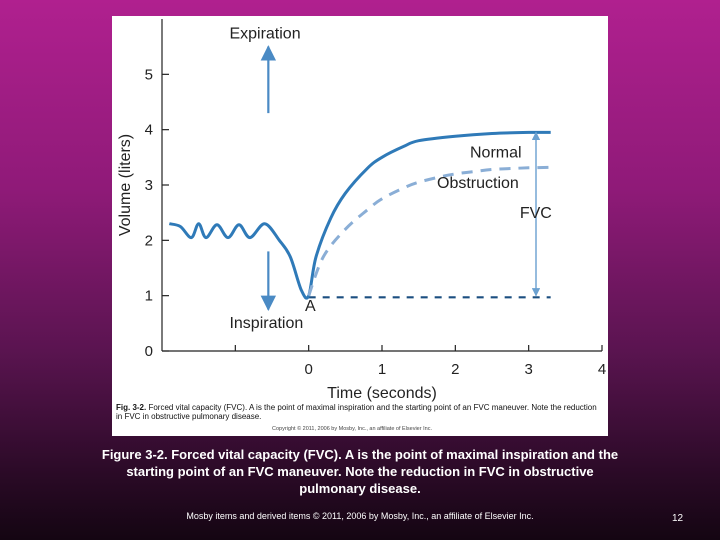  I want to click on y-tick-label: 4, so click(149, 130).